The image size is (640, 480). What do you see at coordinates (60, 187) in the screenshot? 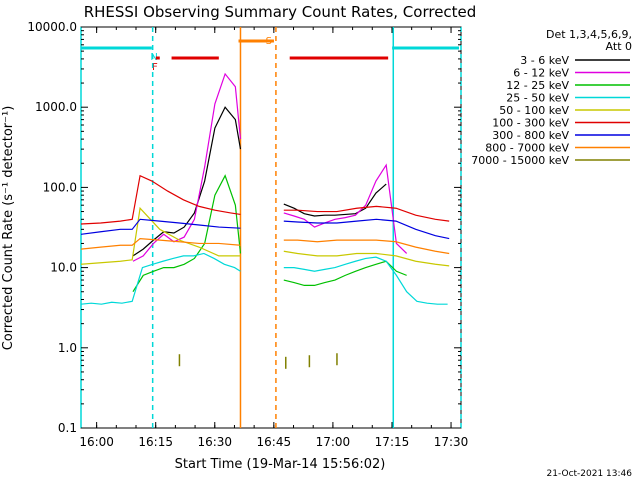
I see `y-tick-label: 100.0` at bounding box center [60, 187].